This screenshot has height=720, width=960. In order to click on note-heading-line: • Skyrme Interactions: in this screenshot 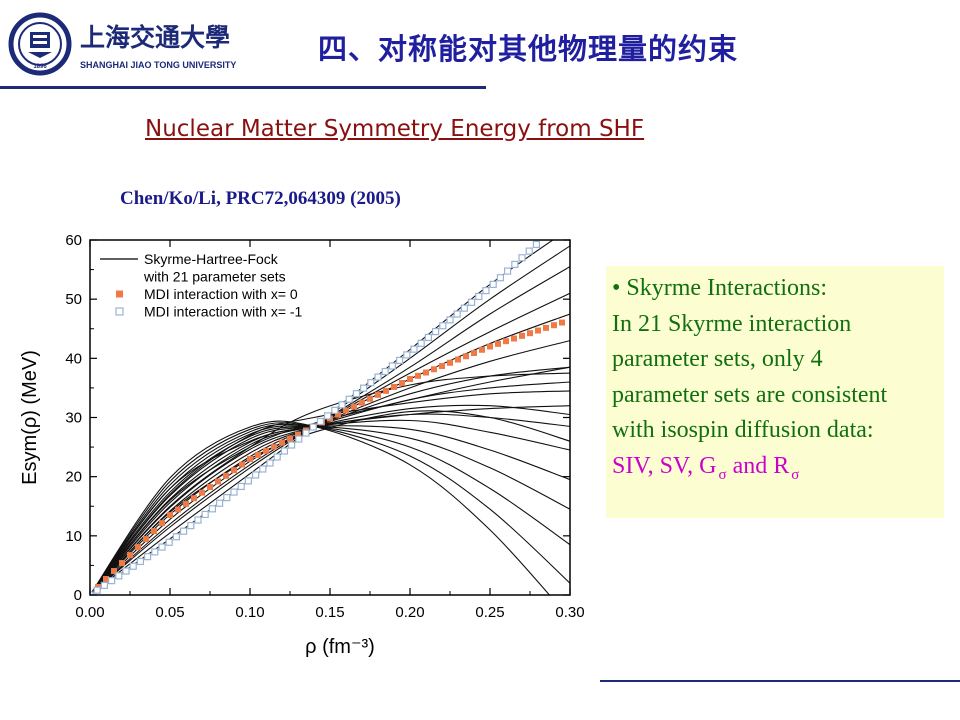, I will do `click(778, 289)`.